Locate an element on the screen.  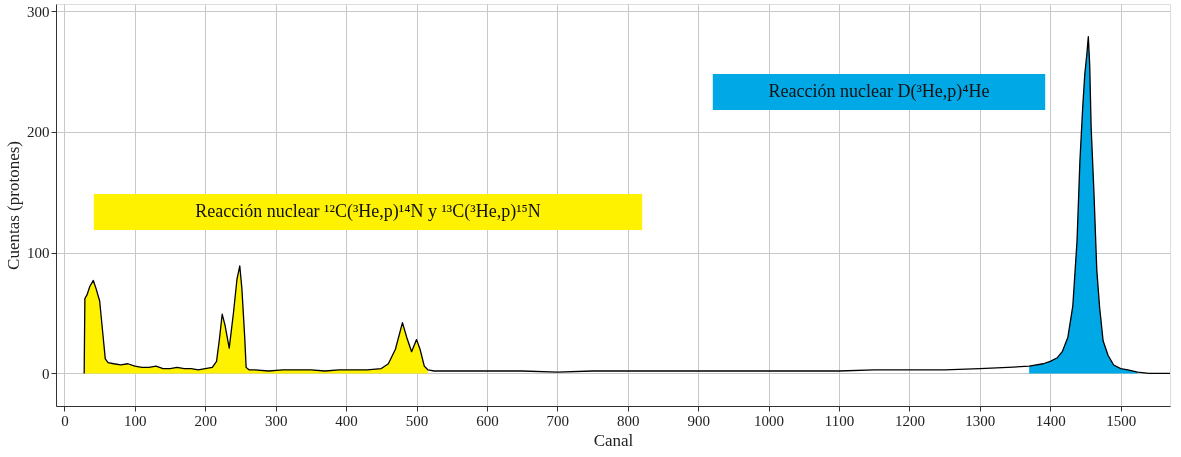
x-tick-label: 900 is located at coordinates (698, 420).